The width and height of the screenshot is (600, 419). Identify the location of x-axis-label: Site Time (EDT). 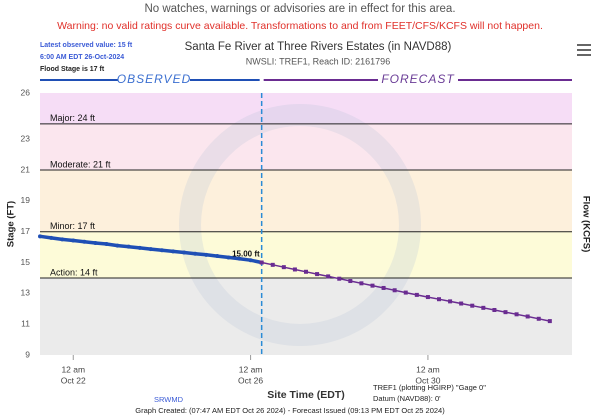
(305, 395).